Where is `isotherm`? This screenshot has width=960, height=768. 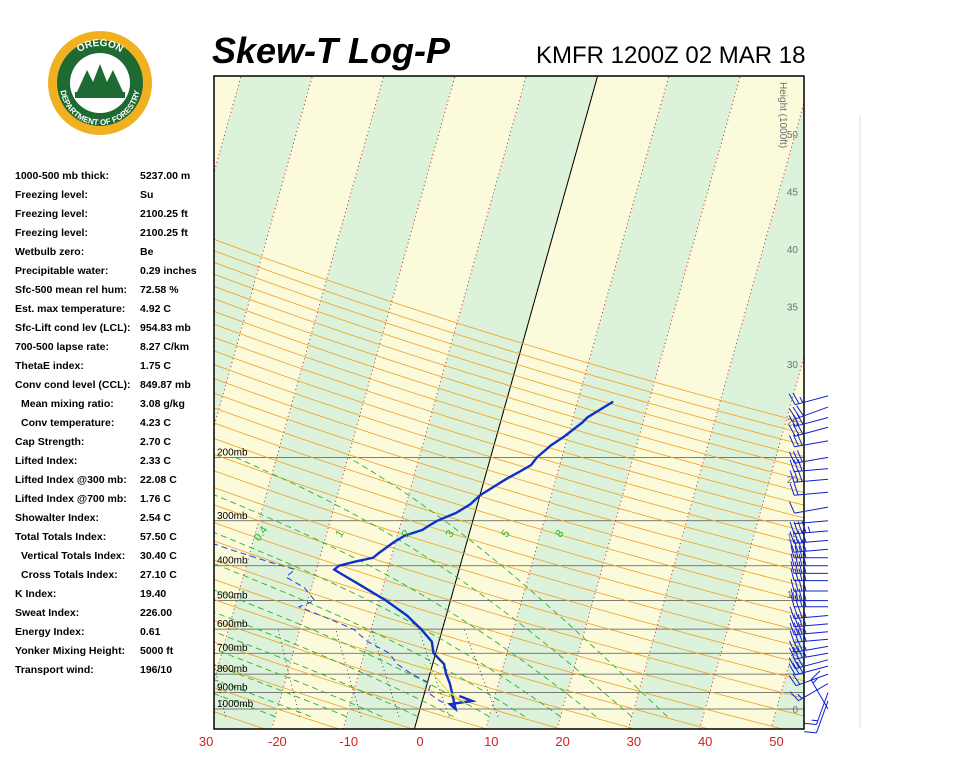
isotherm is located at coordinates (49, 402).